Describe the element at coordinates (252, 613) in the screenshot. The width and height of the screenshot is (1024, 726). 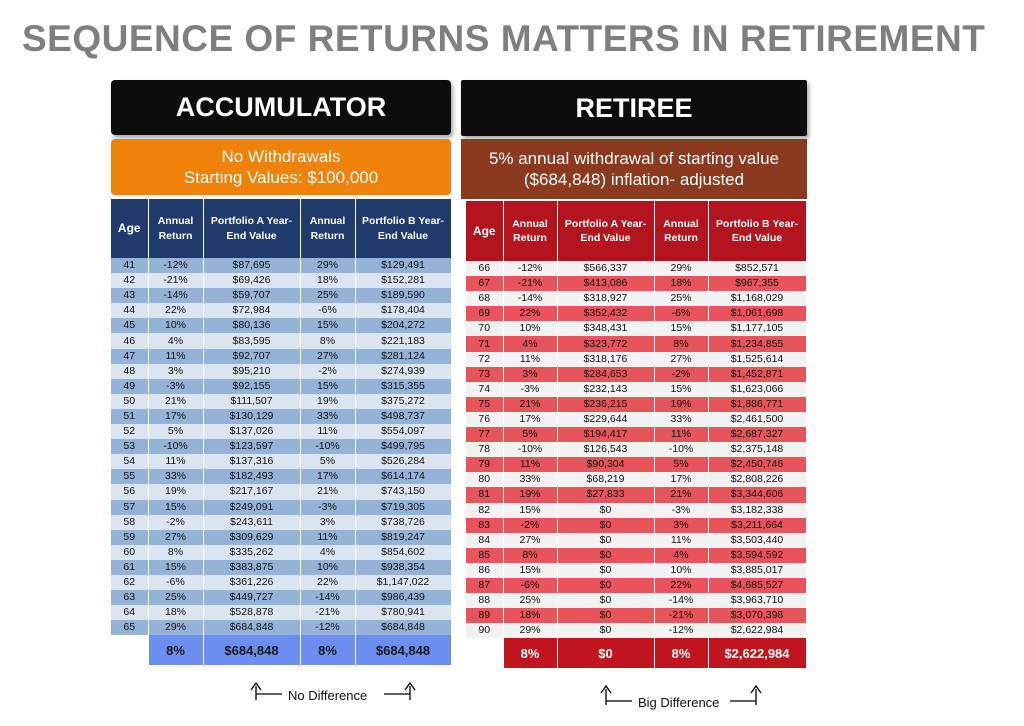
I see `cell-portfolio-a: $528,878` at that location.